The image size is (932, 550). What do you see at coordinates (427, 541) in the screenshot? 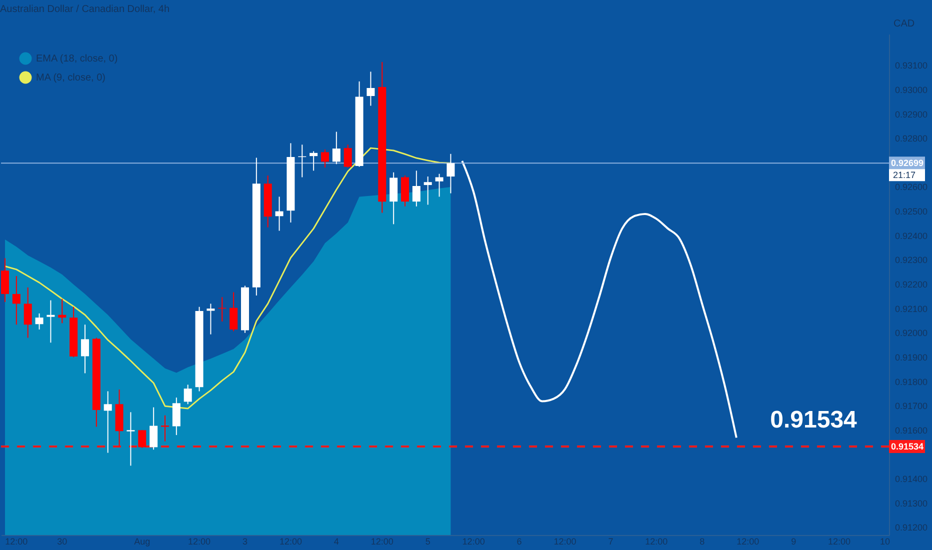
I see `x-tick-label: 5` at bounding box center [427, 541].